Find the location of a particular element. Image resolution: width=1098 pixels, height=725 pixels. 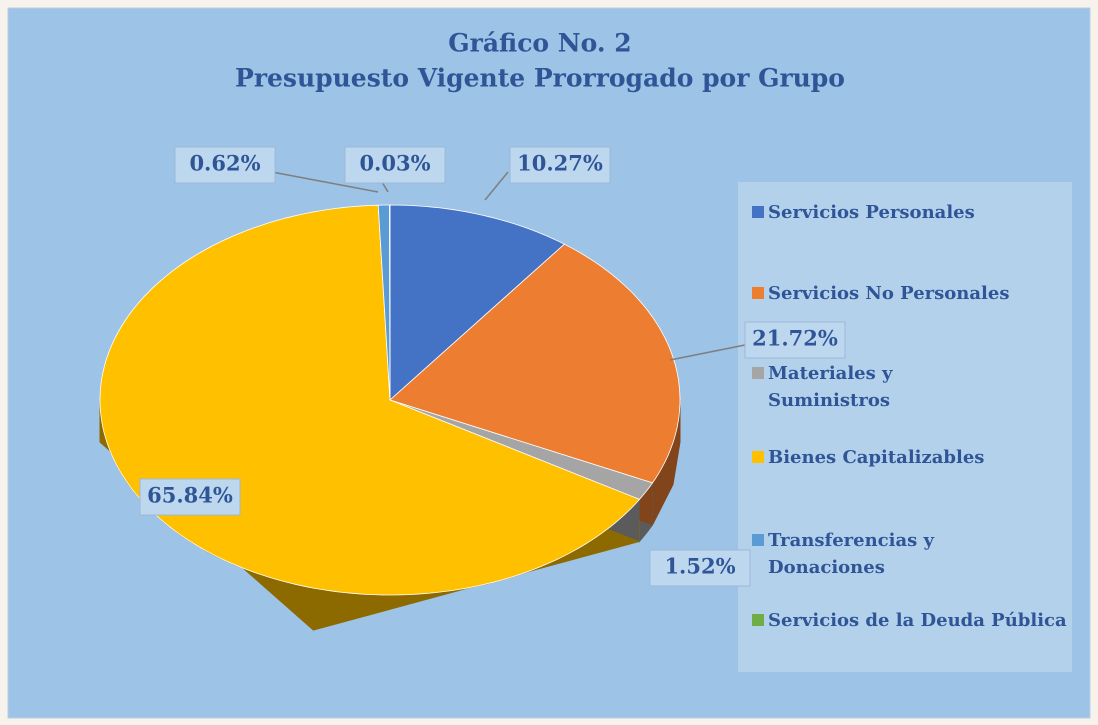

data-label: 10.27% is located at coordinates (560, 163).